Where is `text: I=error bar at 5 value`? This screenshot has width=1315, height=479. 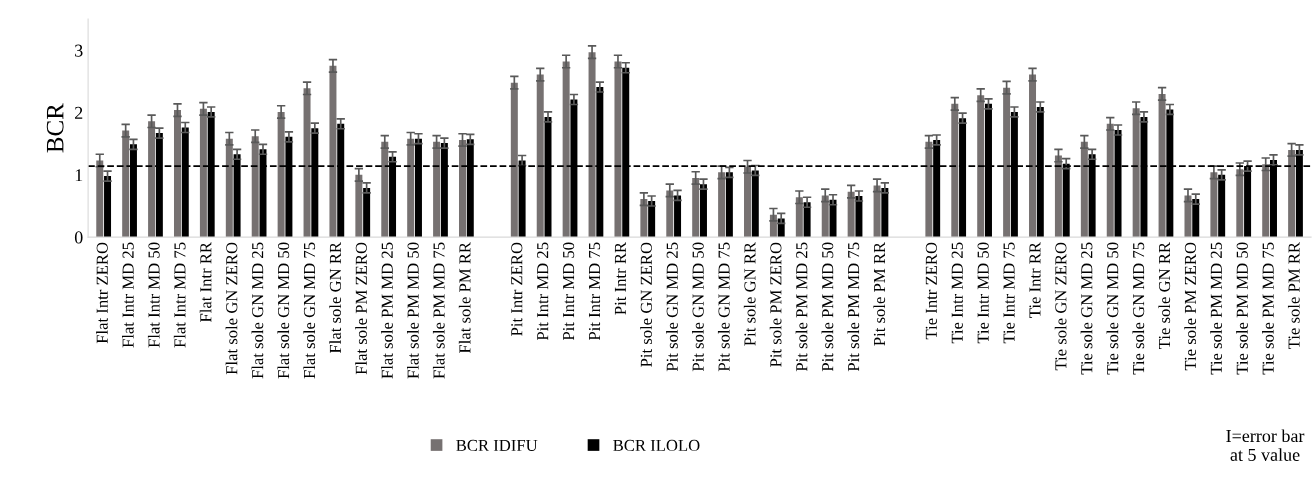
text: I=error bar at 5 value is located at coordinates (1265, 445).